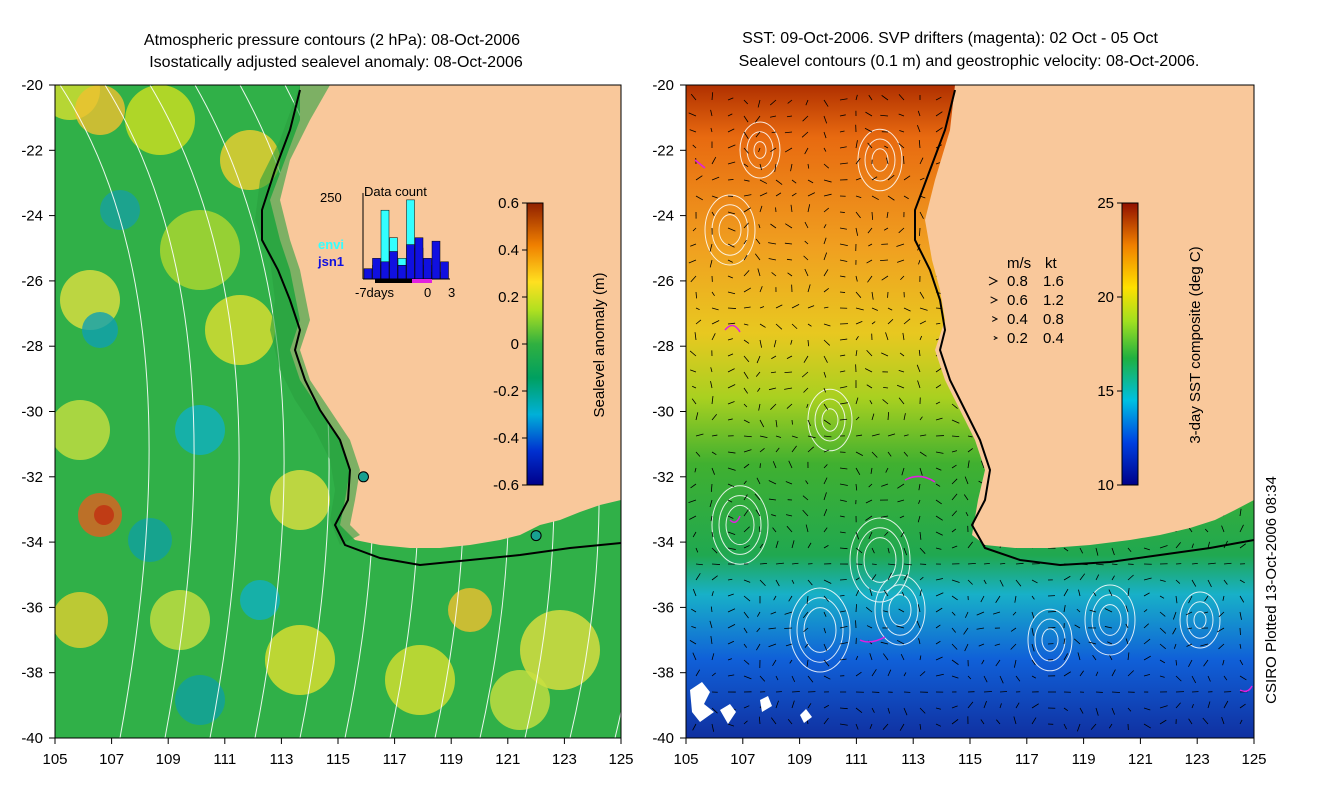 The image size is (1320, 810). Describe the element at coordinates (685, 759) in the screenshot. I see `lon-tick-label: 105` at that location.